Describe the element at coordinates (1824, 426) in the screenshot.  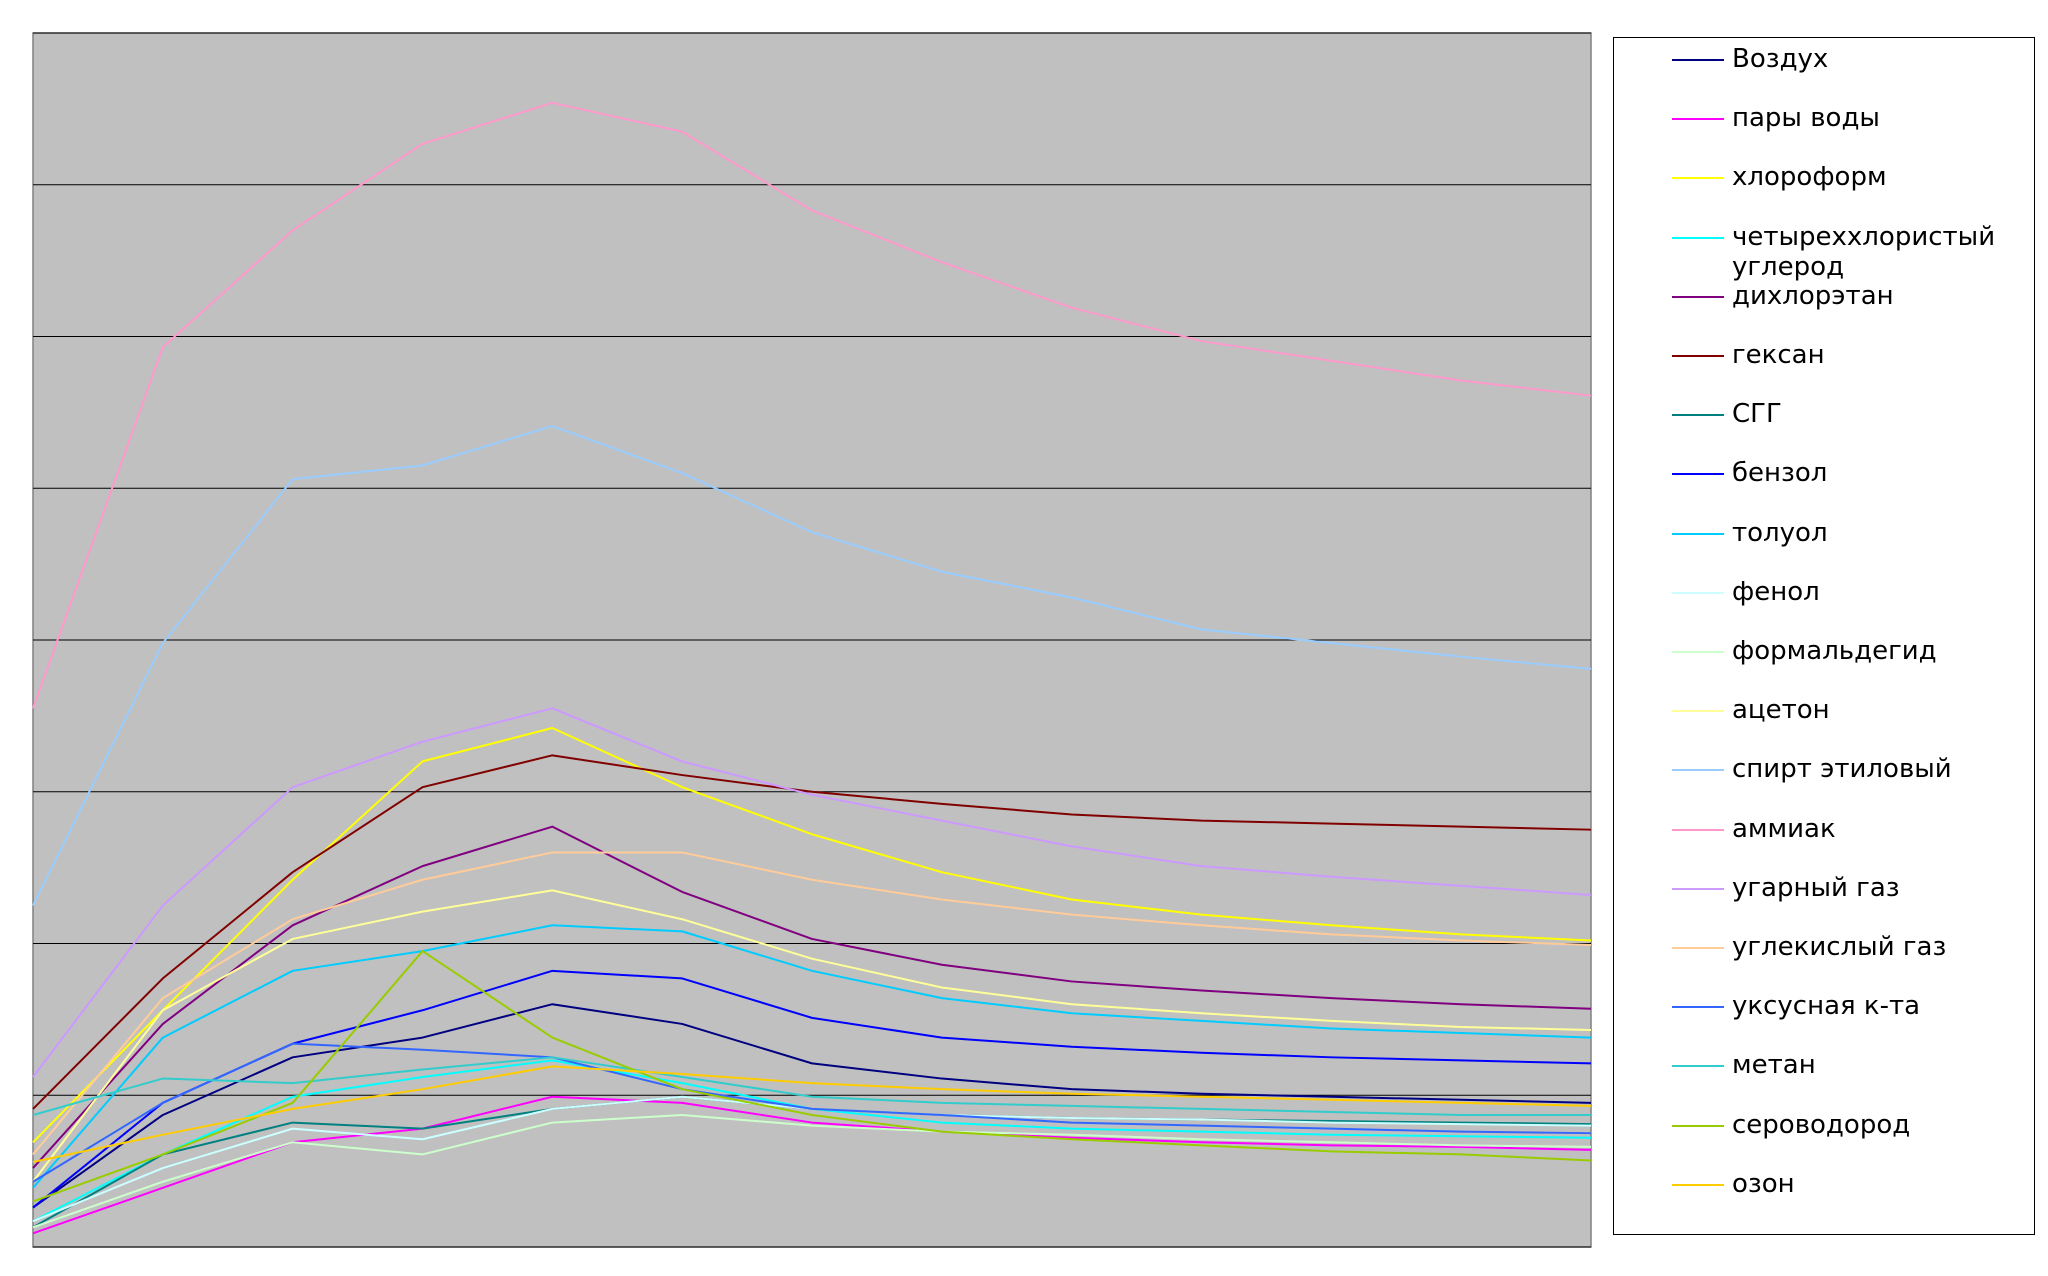
I see `legend-item: СГГ` at that location.